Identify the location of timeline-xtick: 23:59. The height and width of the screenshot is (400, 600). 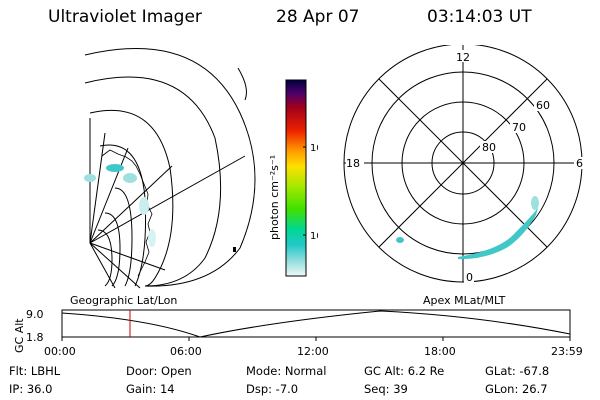
(567, 351).